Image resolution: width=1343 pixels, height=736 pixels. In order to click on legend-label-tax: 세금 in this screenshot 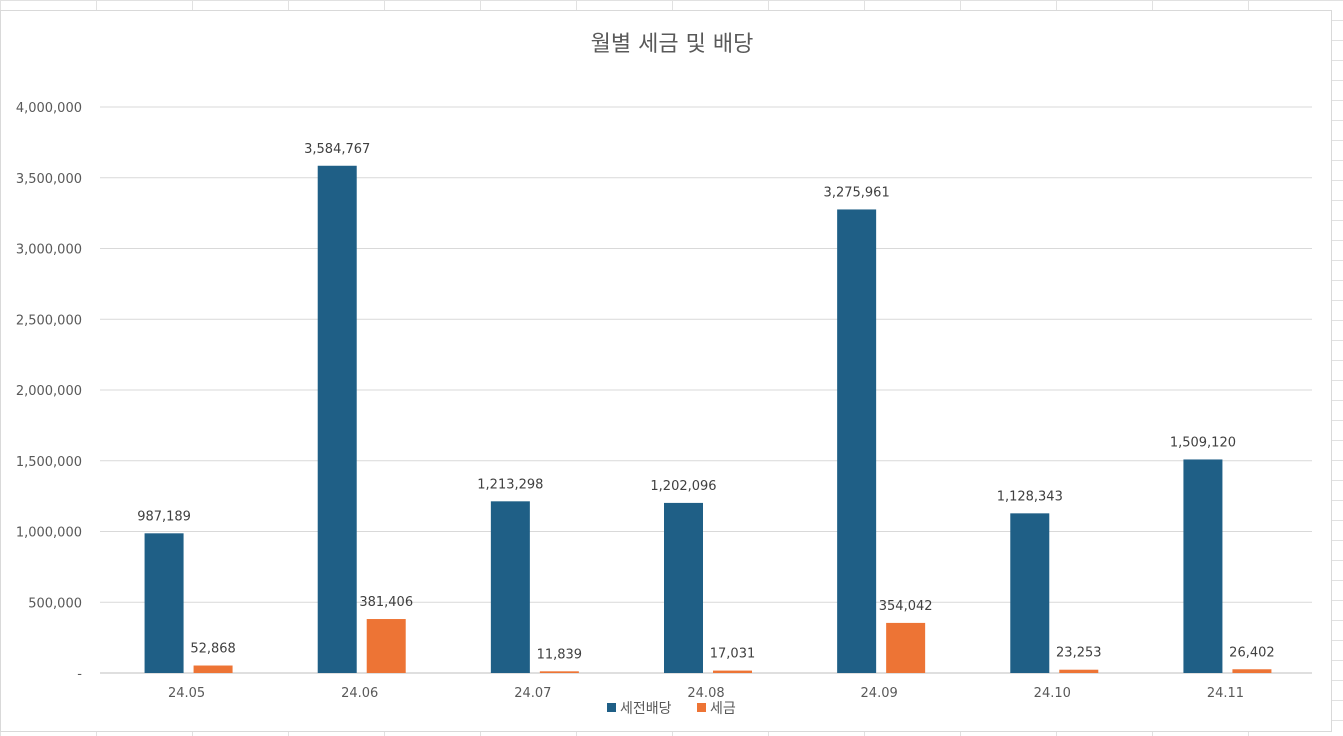, I will do `click(723, 709)`.